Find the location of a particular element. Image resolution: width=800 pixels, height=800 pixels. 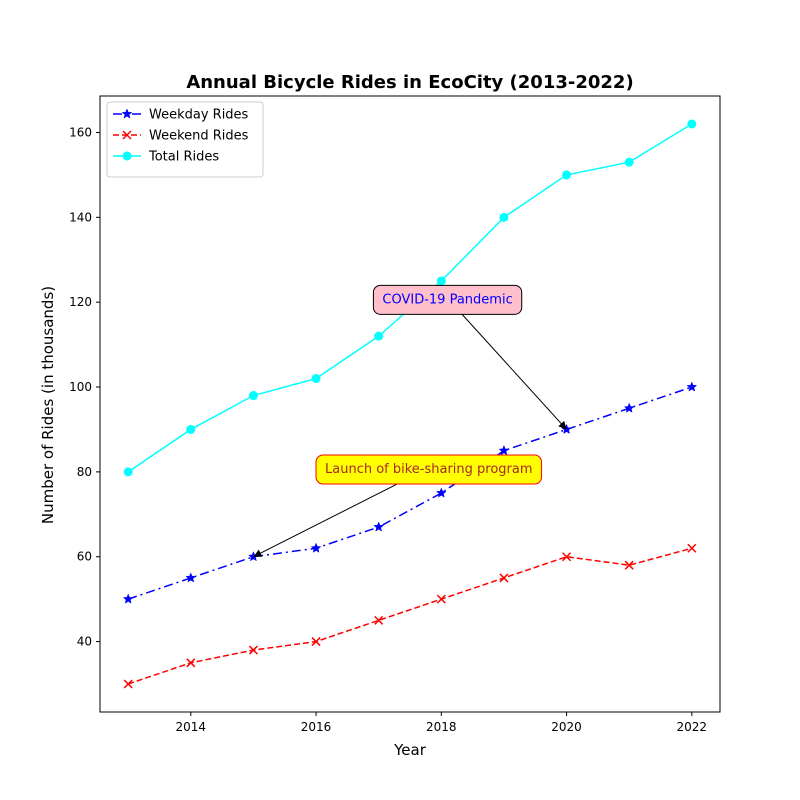

annotation: COVID-19 Pandemic is located at coordinates (469, 357).